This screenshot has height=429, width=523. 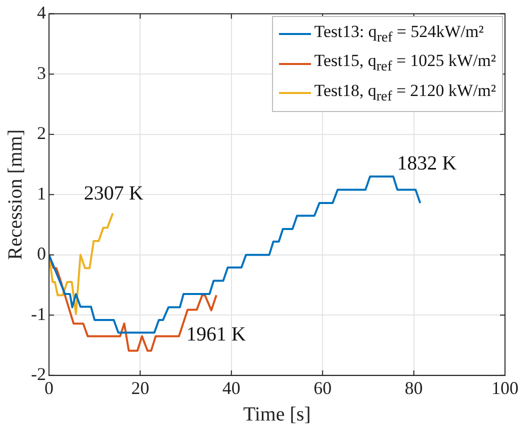 What do you see at coordinates (216, 334) in the screenshot?
I see `annotation: 1961 K` at bounding box center [216, 334].